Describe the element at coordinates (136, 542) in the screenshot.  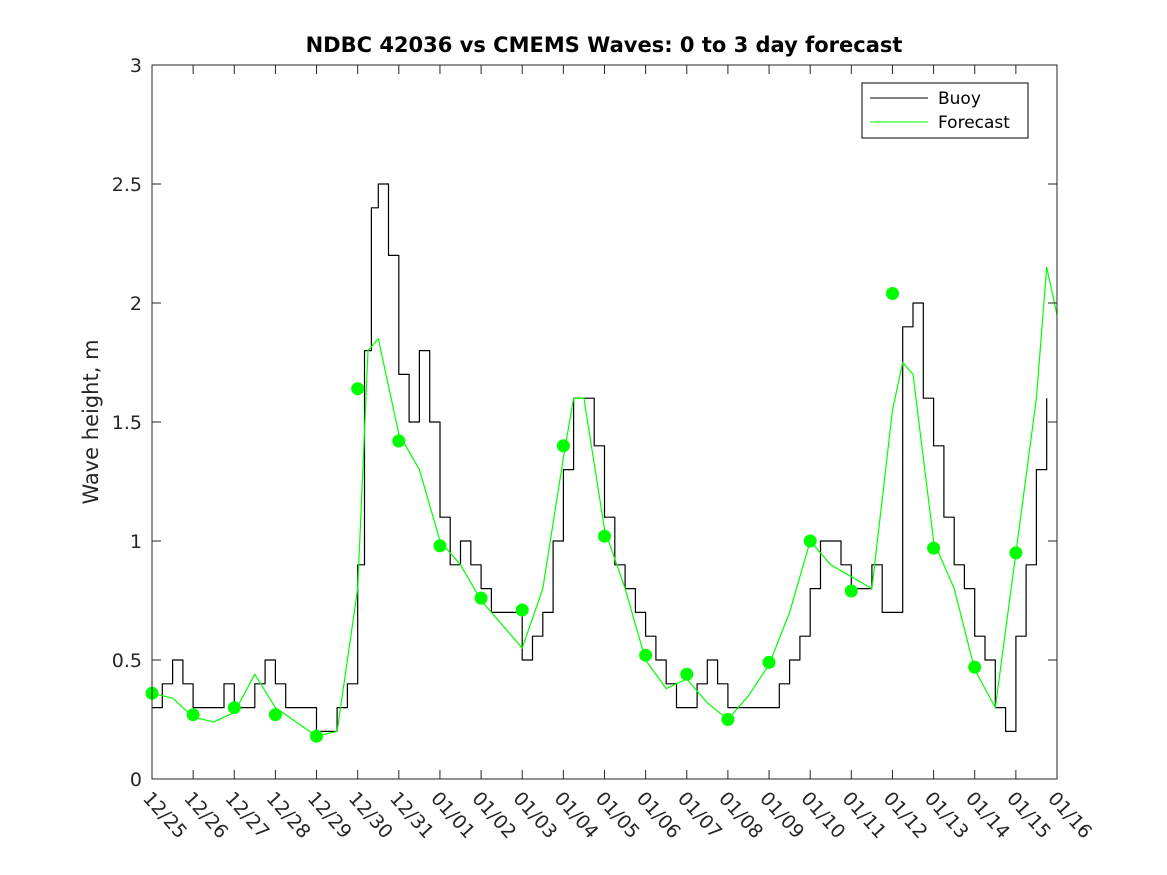
I see `y-tick-label: 1` at that location.